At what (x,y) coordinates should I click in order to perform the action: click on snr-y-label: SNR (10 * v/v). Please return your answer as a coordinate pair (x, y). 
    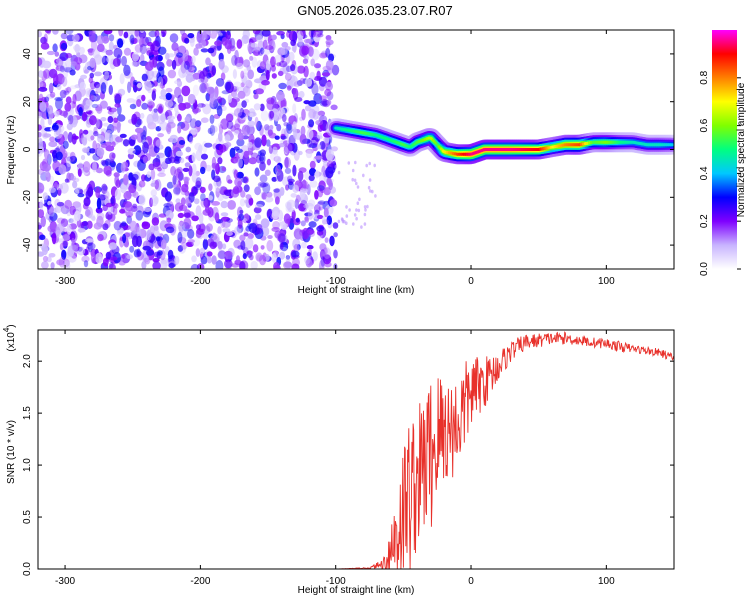
    Looking at the image, I should click on (11, 452).